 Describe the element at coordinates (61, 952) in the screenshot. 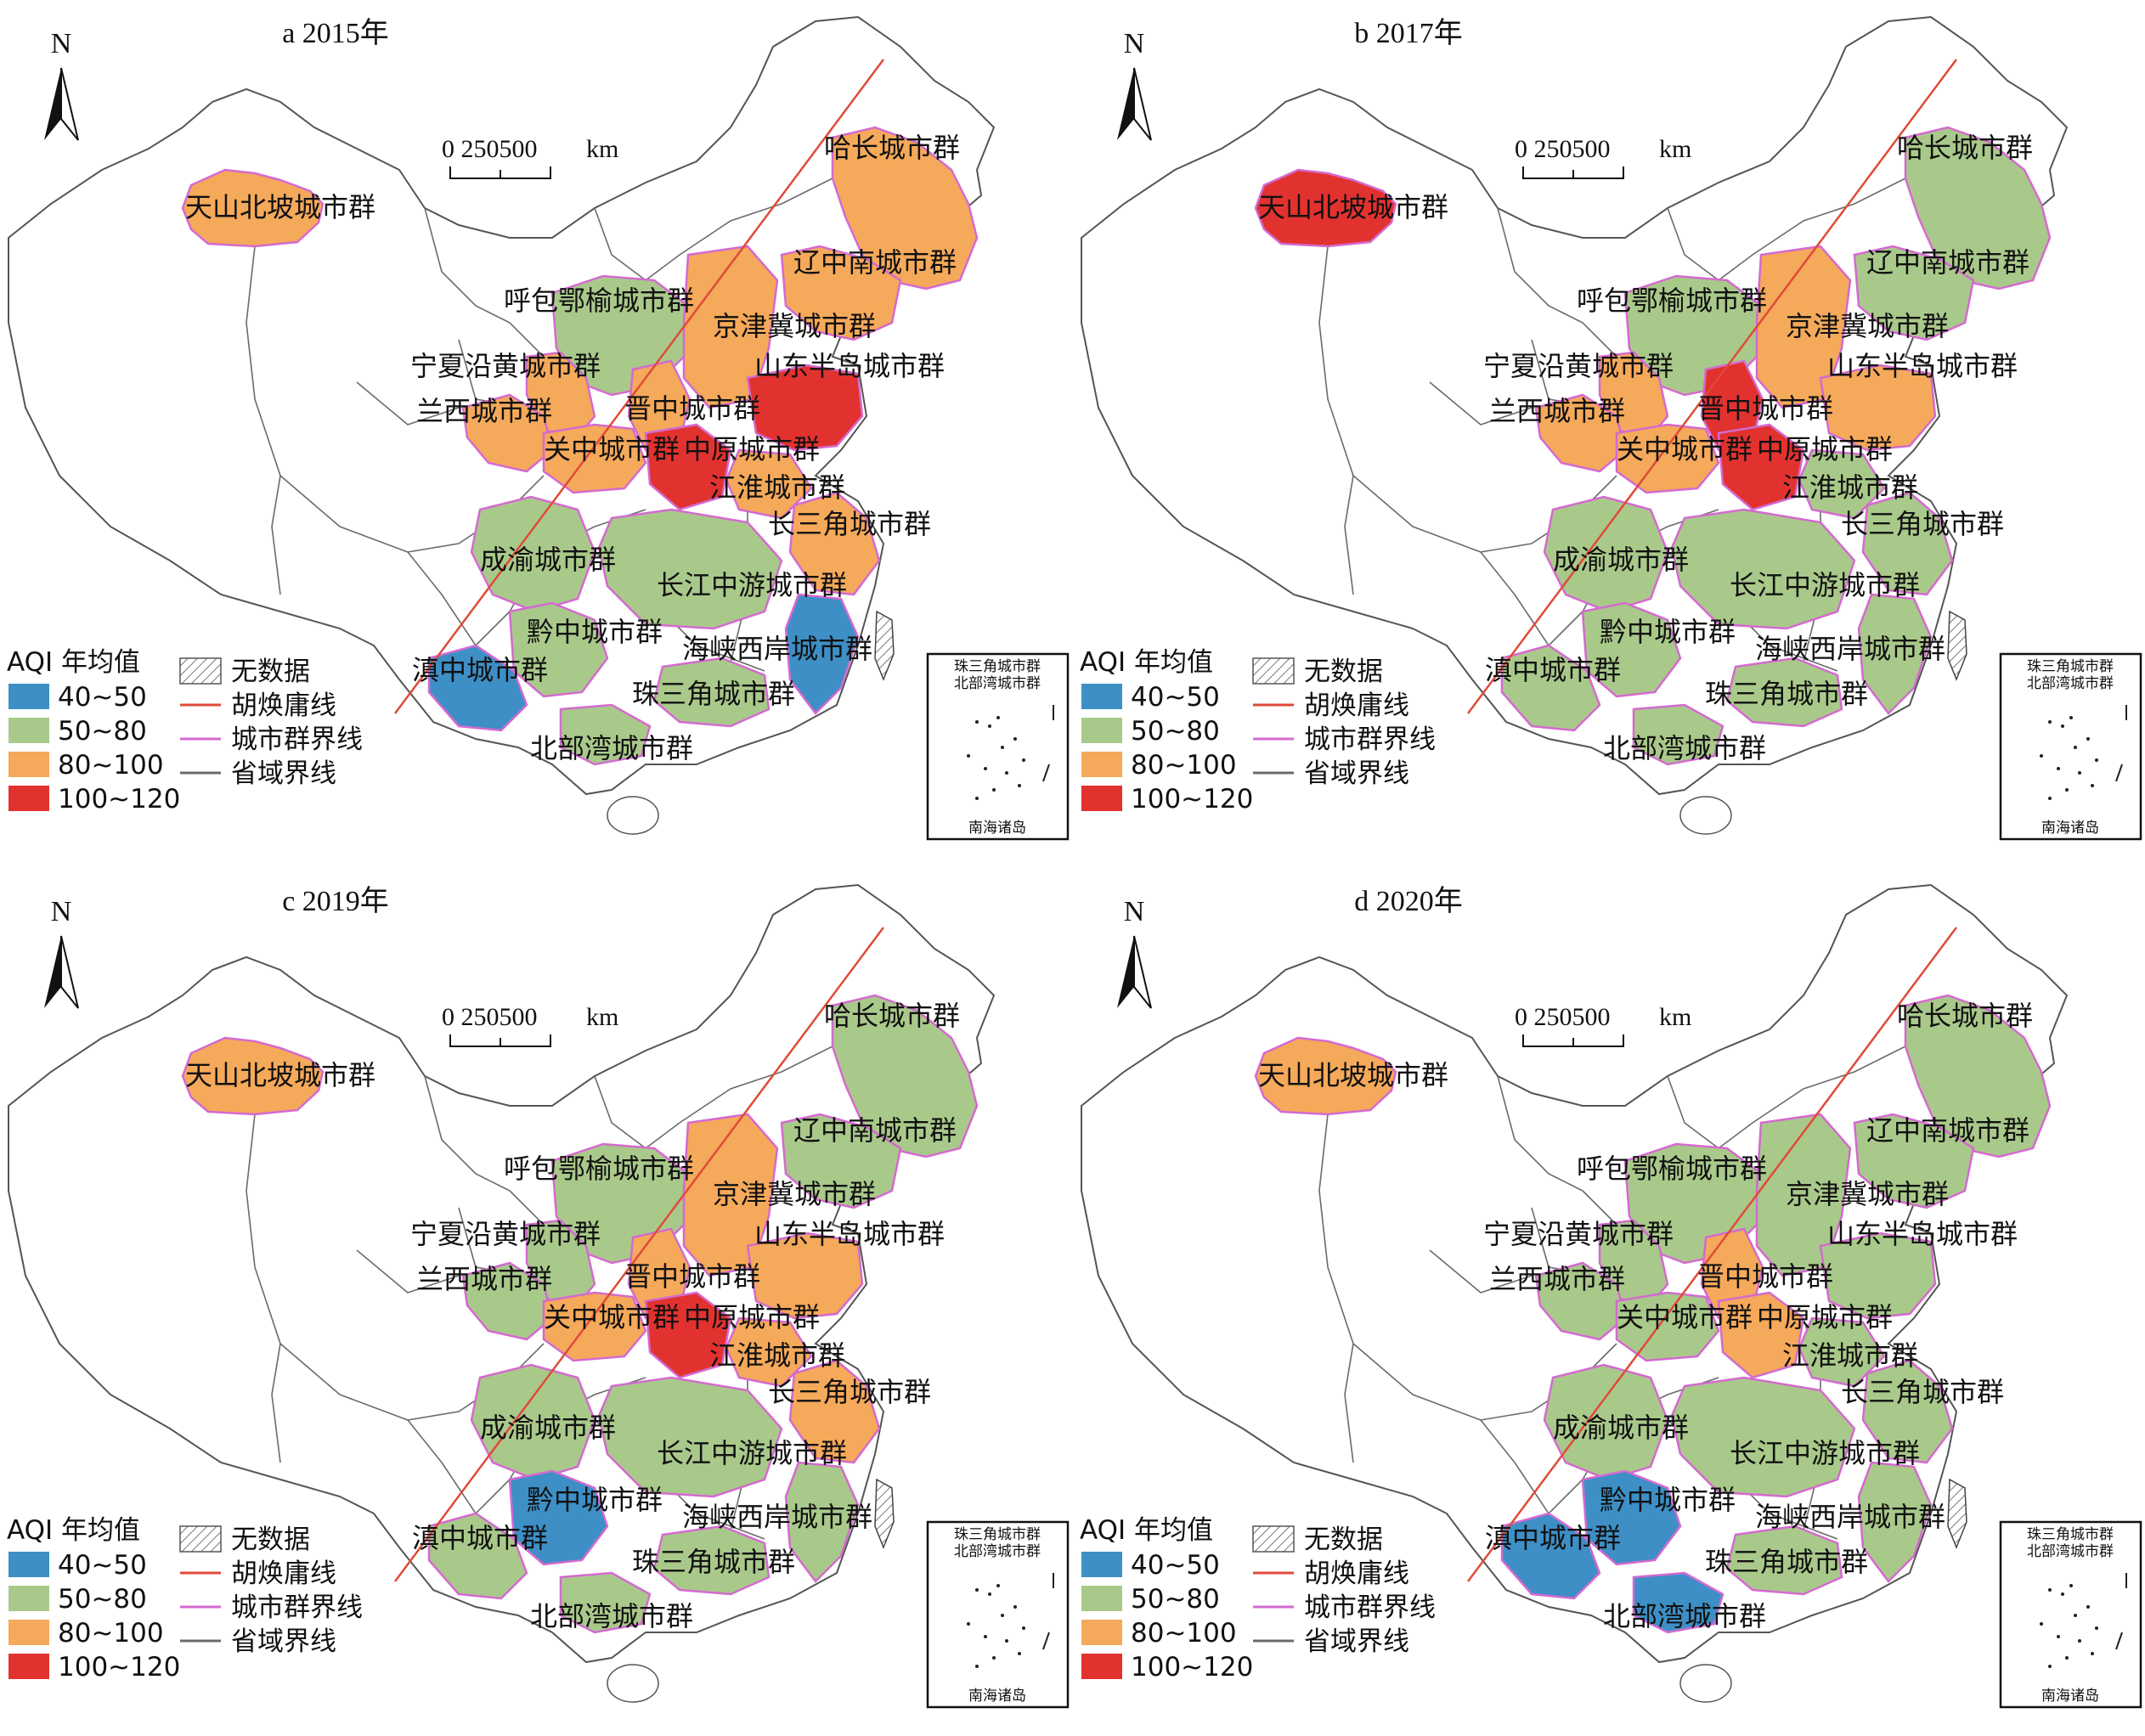

I see `north-arrow-icon: N` at that location.